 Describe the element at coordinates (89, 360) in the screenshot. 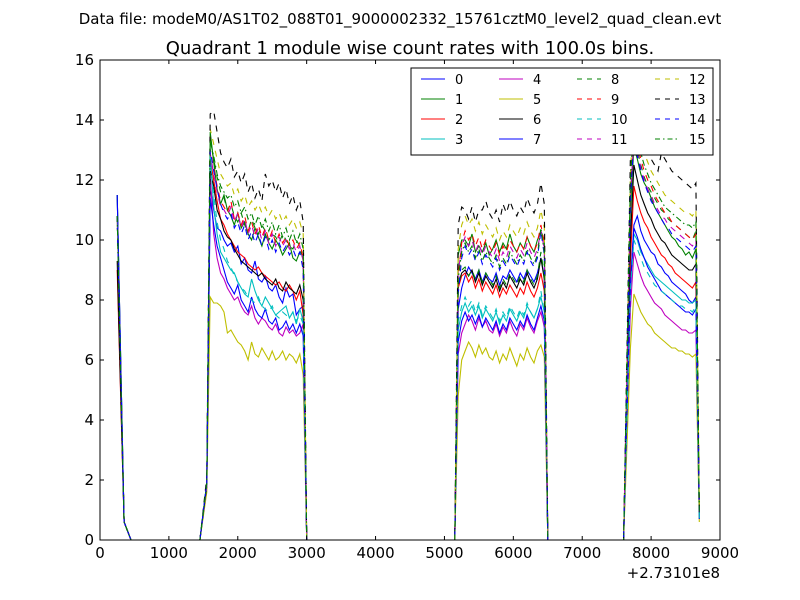

I see `y-tick-label: 6` at that location.